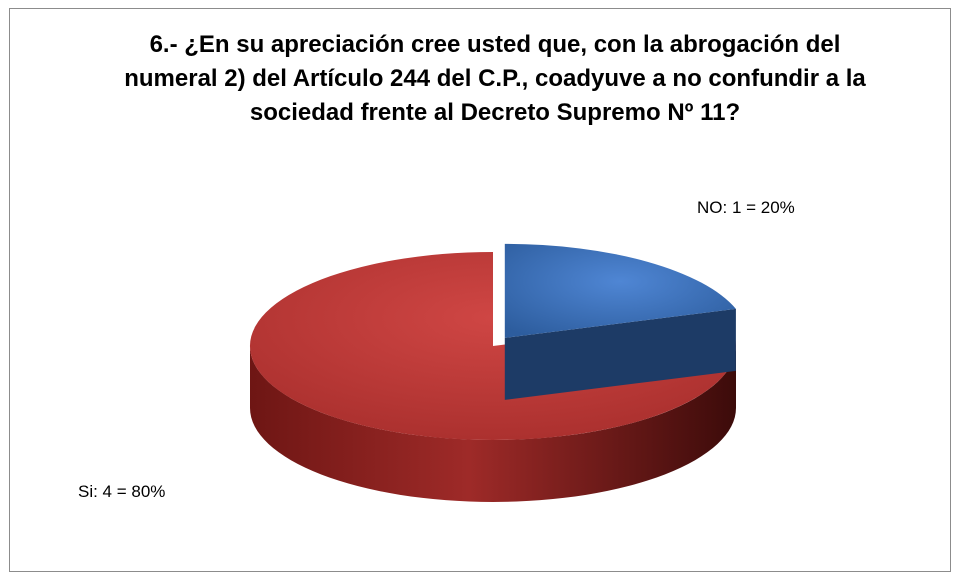 This screenshot has width=965, height=578. Describe the element at coordinates (746, 207) in the screenshot. I see `data-label: NO: 1 = 20%` at that location.